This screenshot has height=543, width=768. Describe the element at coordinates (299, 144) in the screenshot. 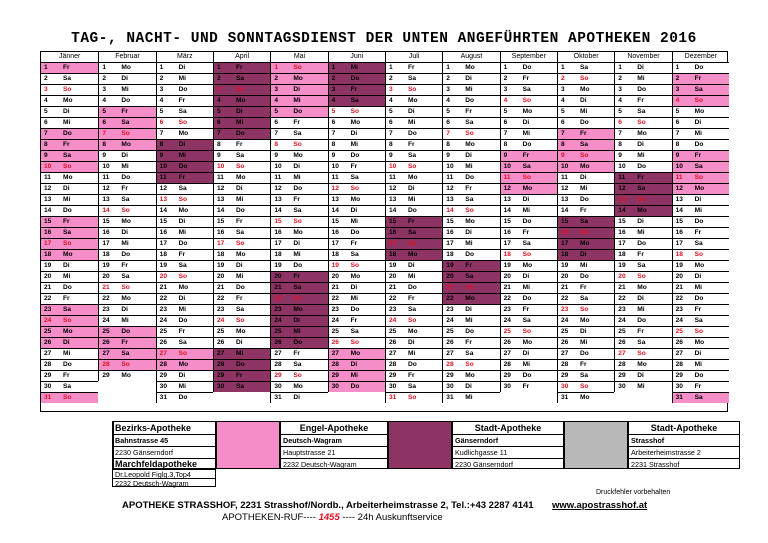

I see `day-cell: 8 So` at that location.